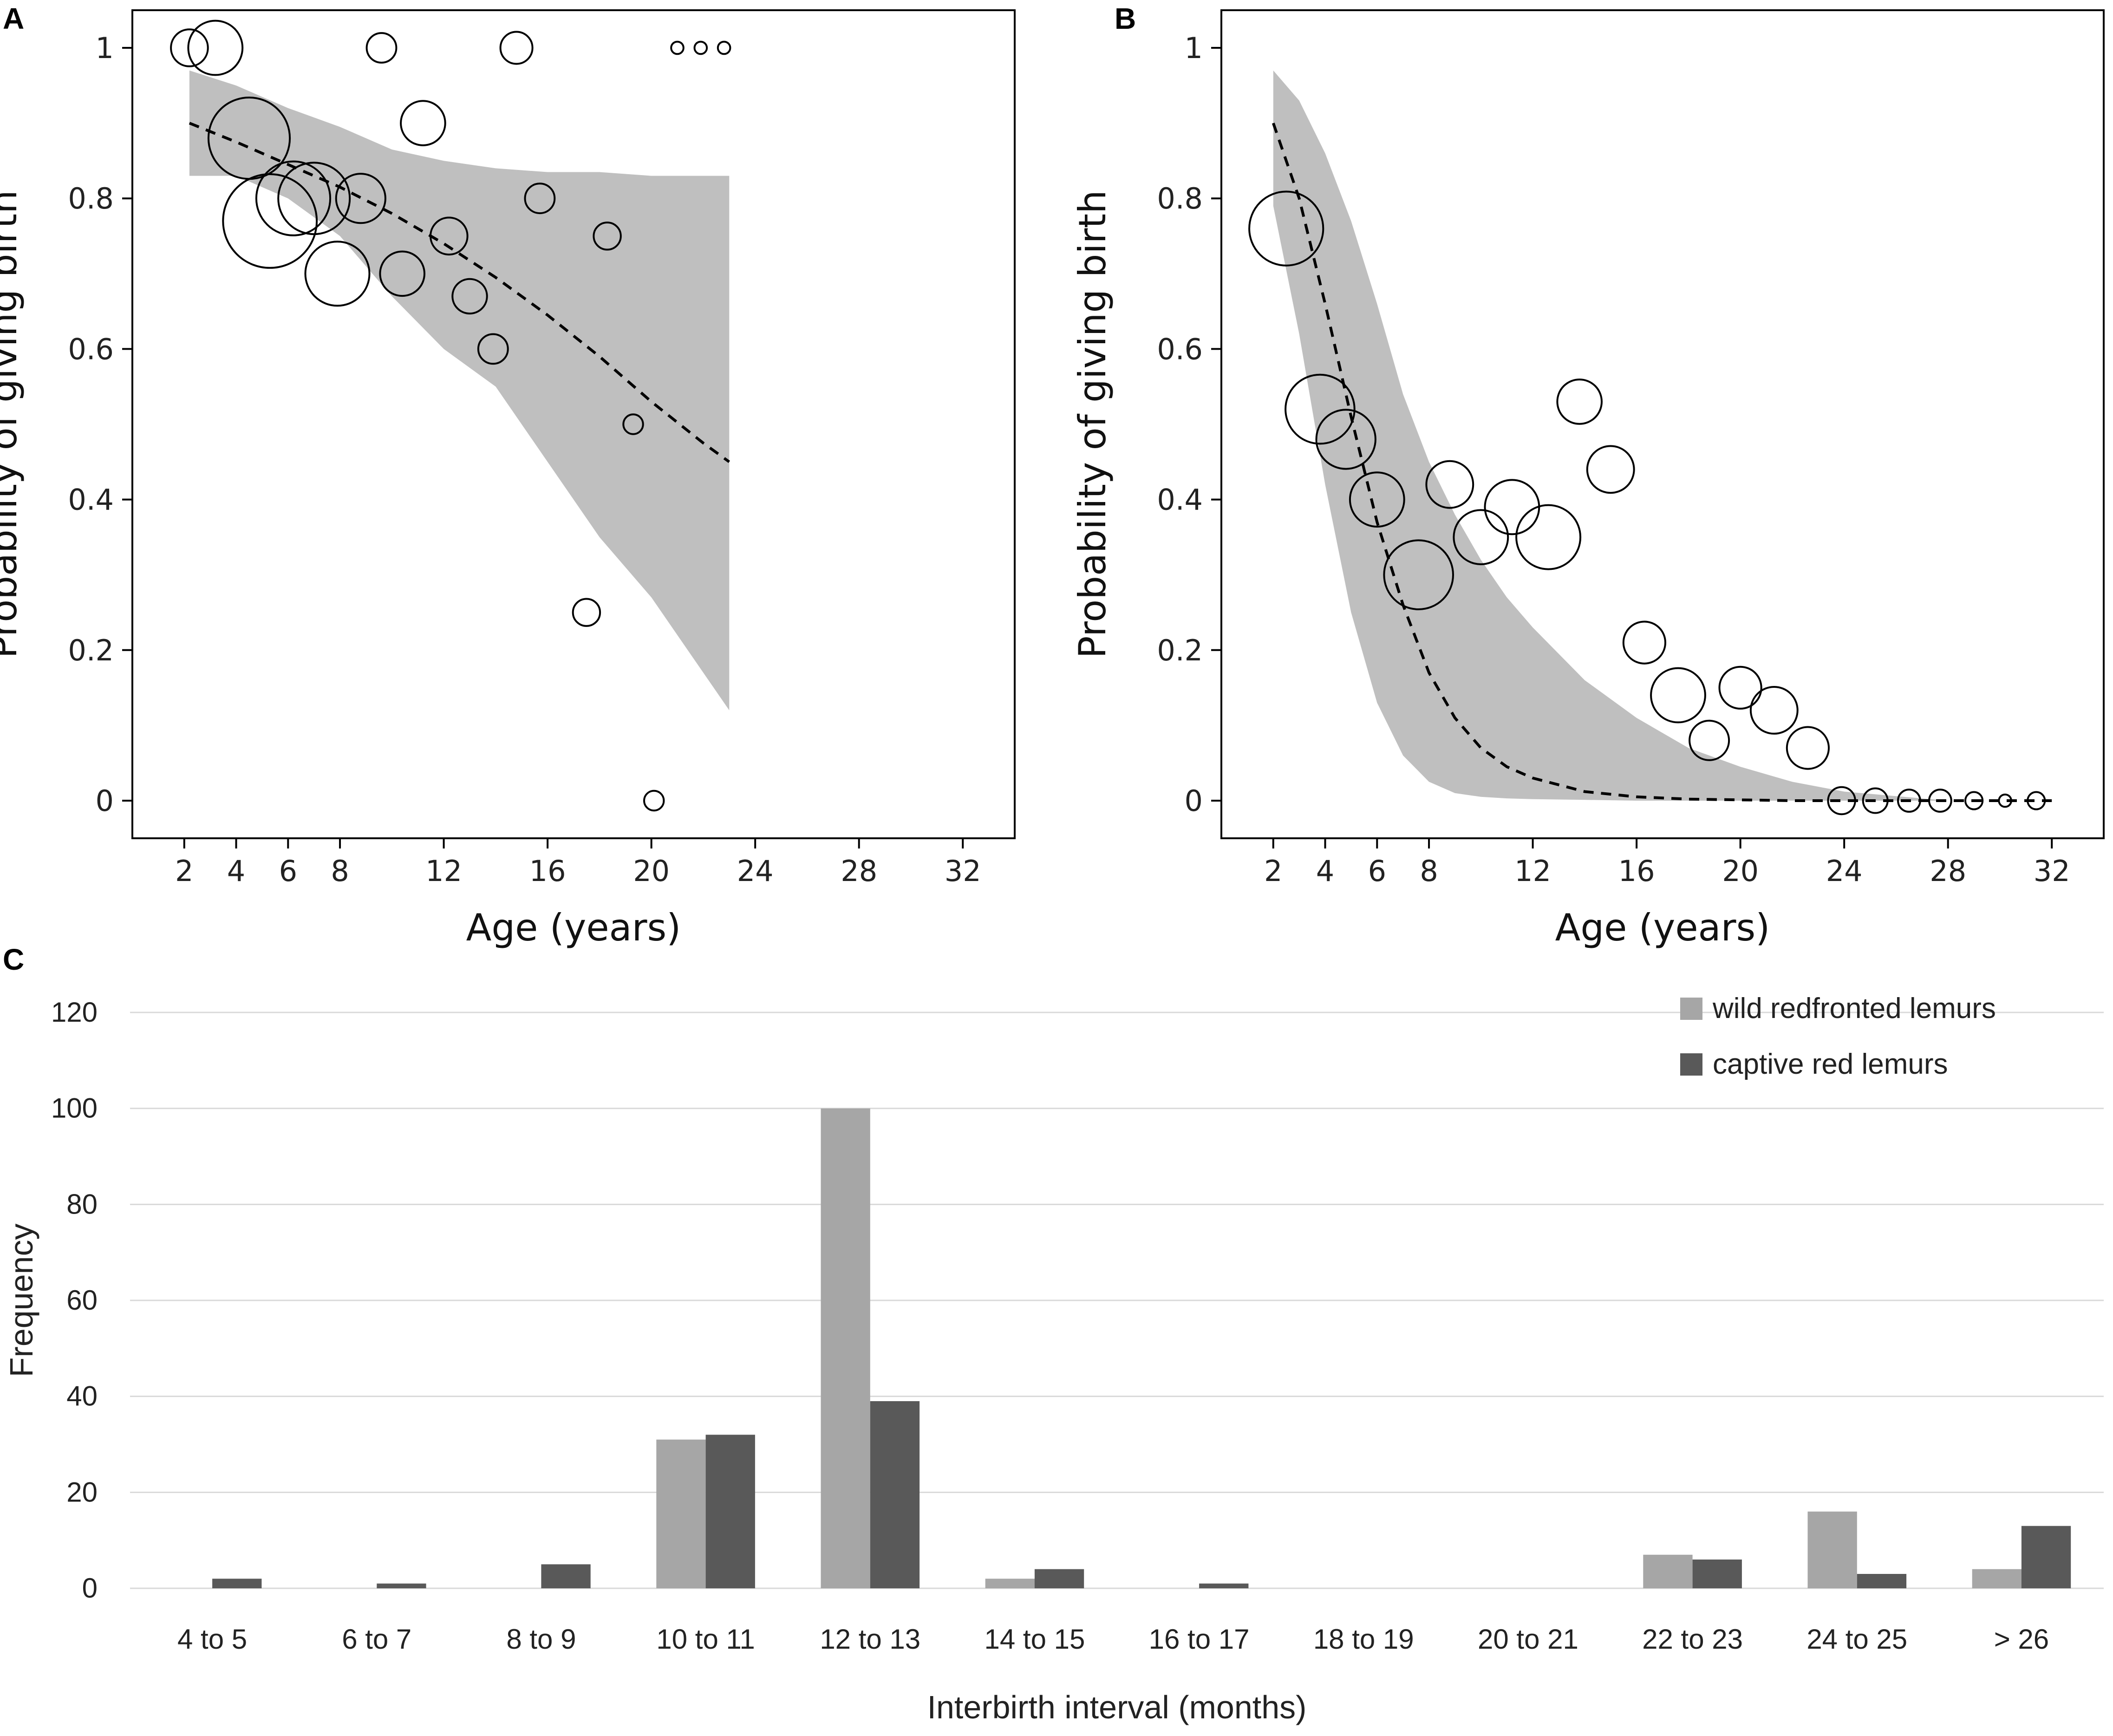 This screenshot has width=2113, height=1736. Describe the element at coordinates (1180, 199) in the screenshot. I see `panel-b-y-tick-label: 0.8` at that location.